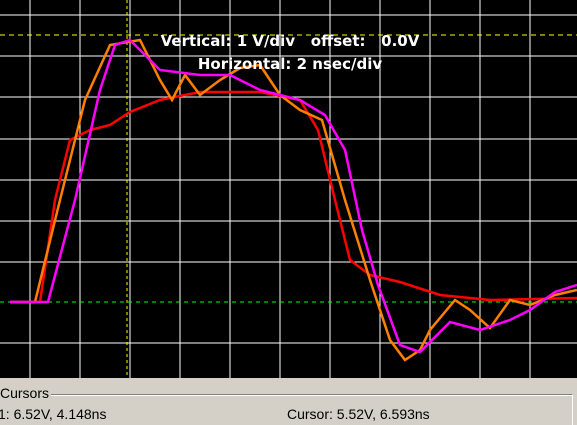 The height and width of the screenshot is (425, 577). Describe the element at coordinates (53, 414) in the screenshot. I see `cursor1-readout: 1: 6.52V, 4.148ns` at that location.